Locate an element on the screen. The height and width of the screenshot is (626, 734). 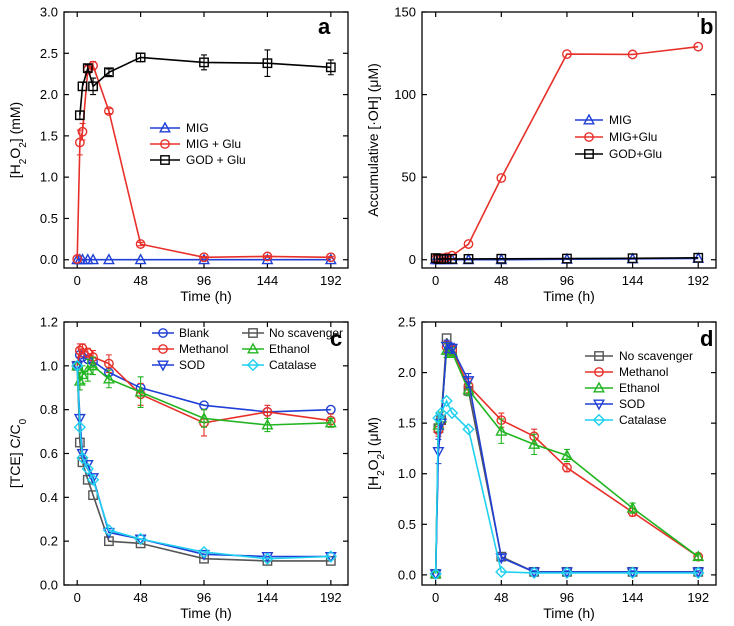
legend: MIG MIG + Glu GOD + Glu is located at coordinates (198, 144).